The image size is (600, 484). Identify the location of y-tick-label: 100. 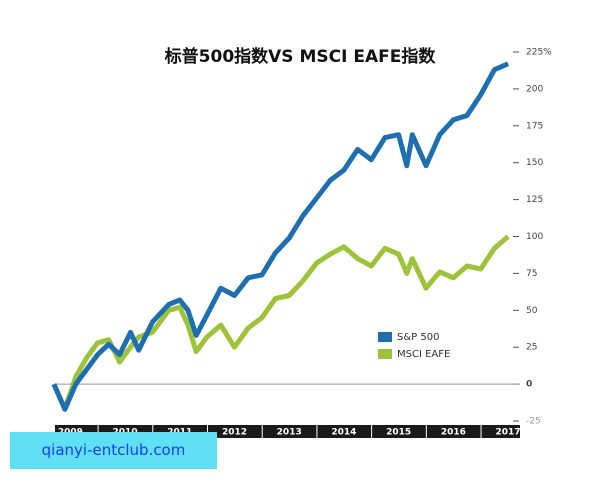
(534, 237).